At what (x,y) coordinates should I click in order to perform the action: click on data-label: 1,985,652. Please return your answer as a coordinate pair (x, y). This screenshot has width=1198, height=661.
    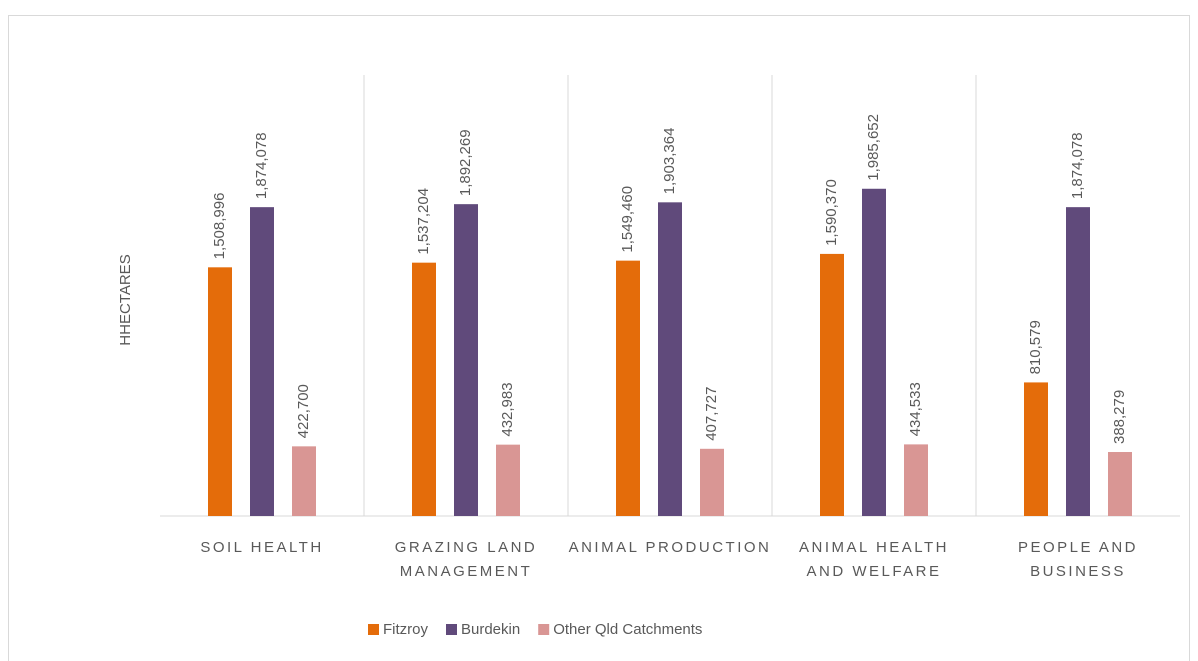
    Looking at the image, I should click on (873, 147).